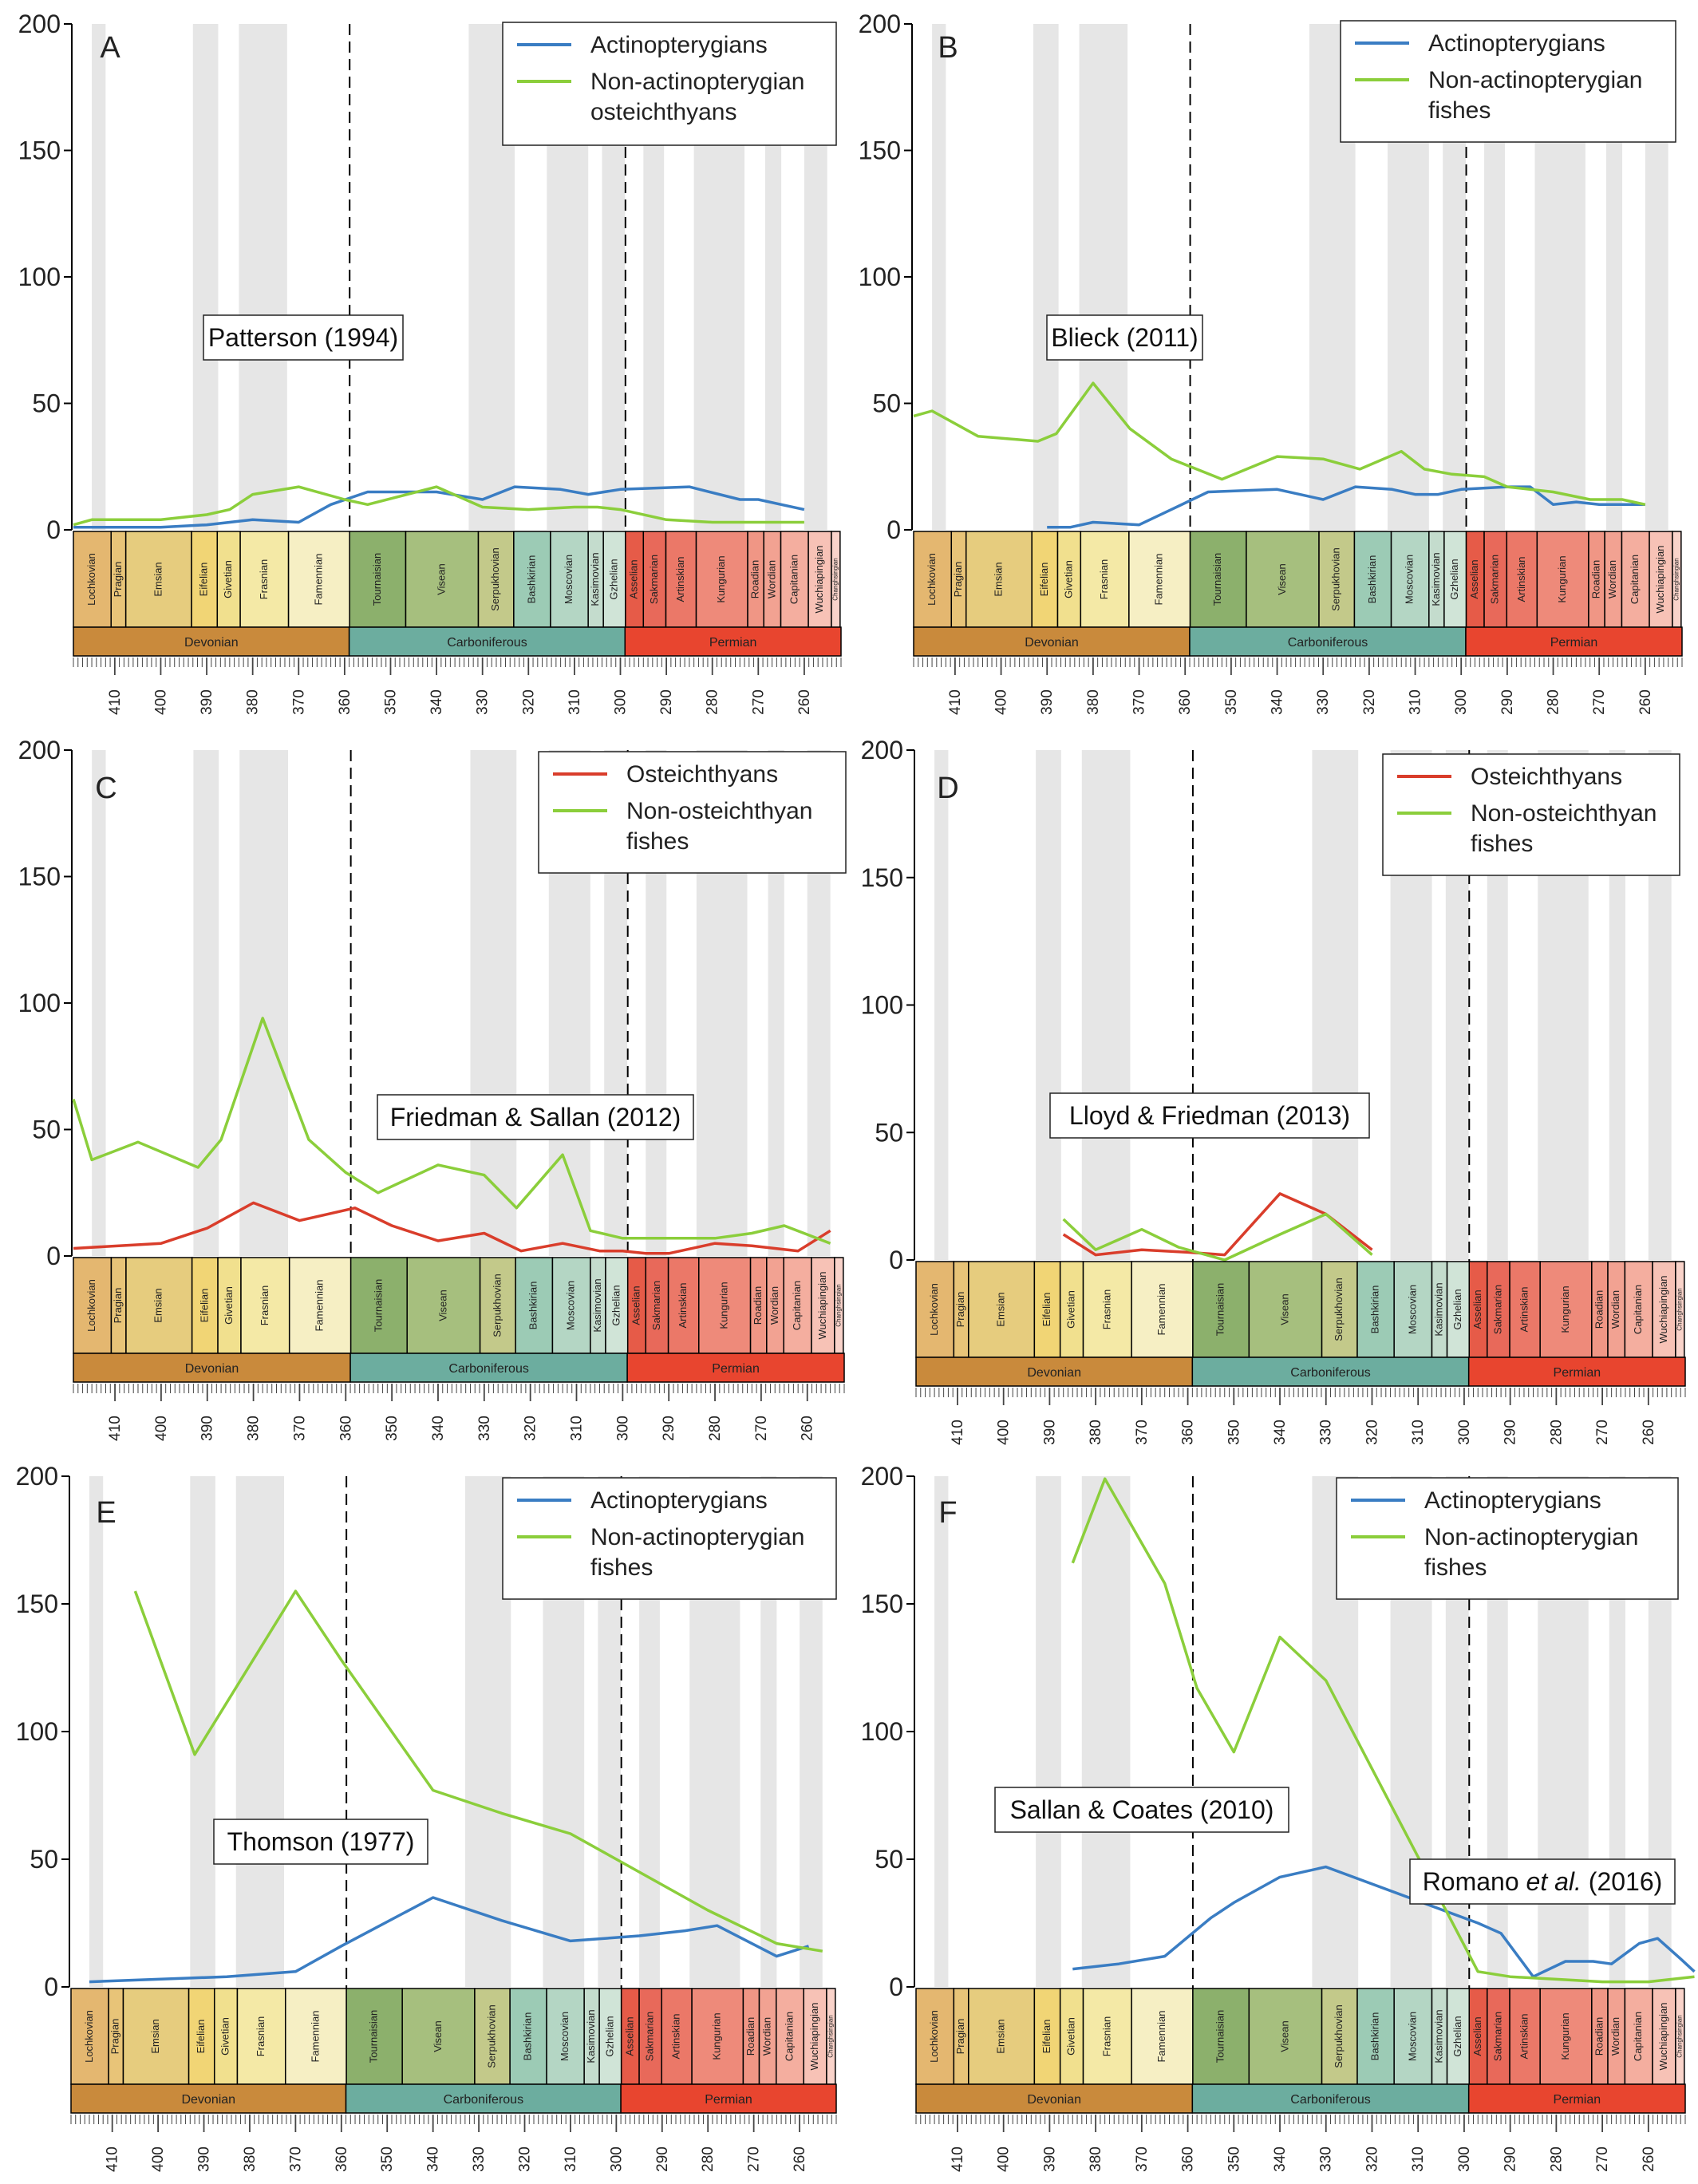 The width and height of the screenshot is (1698, 2184). Describe the element at coordinates (1001, 1309) in the screenshot. I see `stage-label: Emsian` at that location.